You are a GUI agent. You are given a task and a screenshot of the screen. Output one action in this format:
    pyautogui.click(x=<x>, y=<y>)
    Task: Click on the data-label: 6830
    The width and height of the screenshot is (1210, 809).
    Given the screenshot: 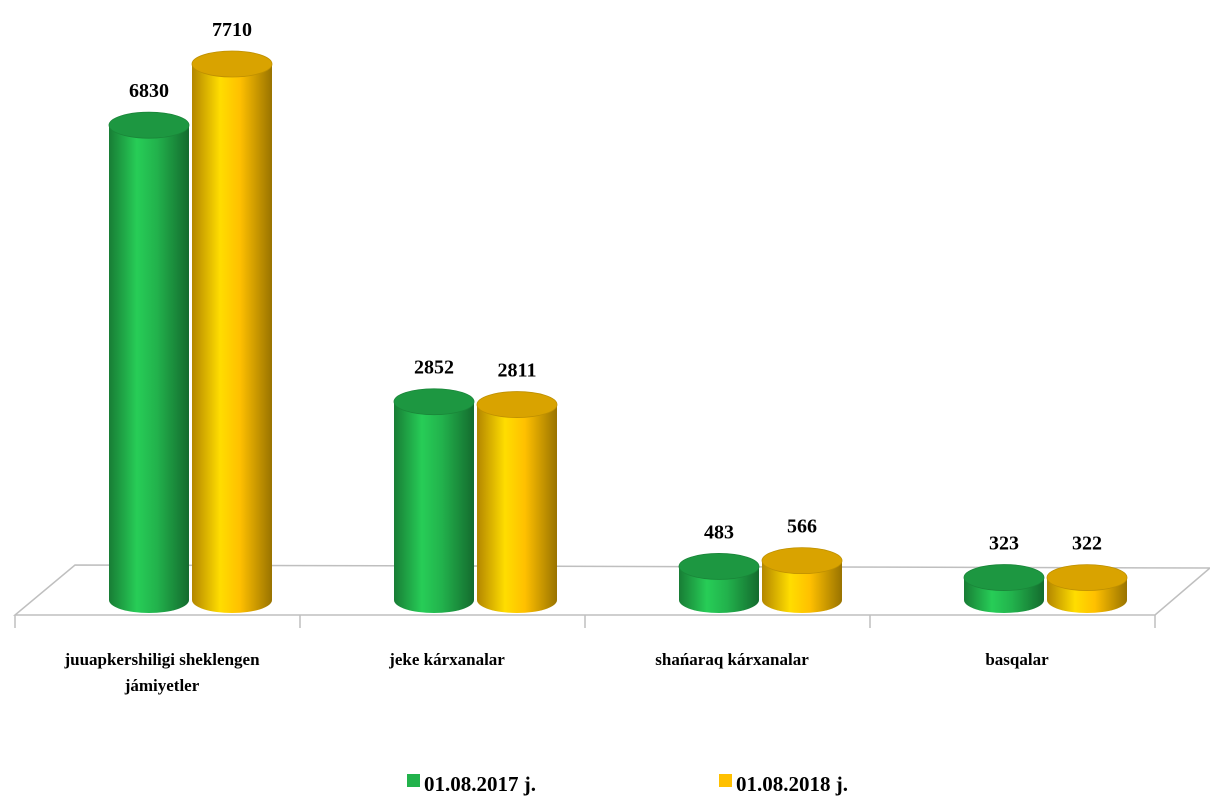 What is the action you would take?
    pyautogui.click(x=149, y=91)
    